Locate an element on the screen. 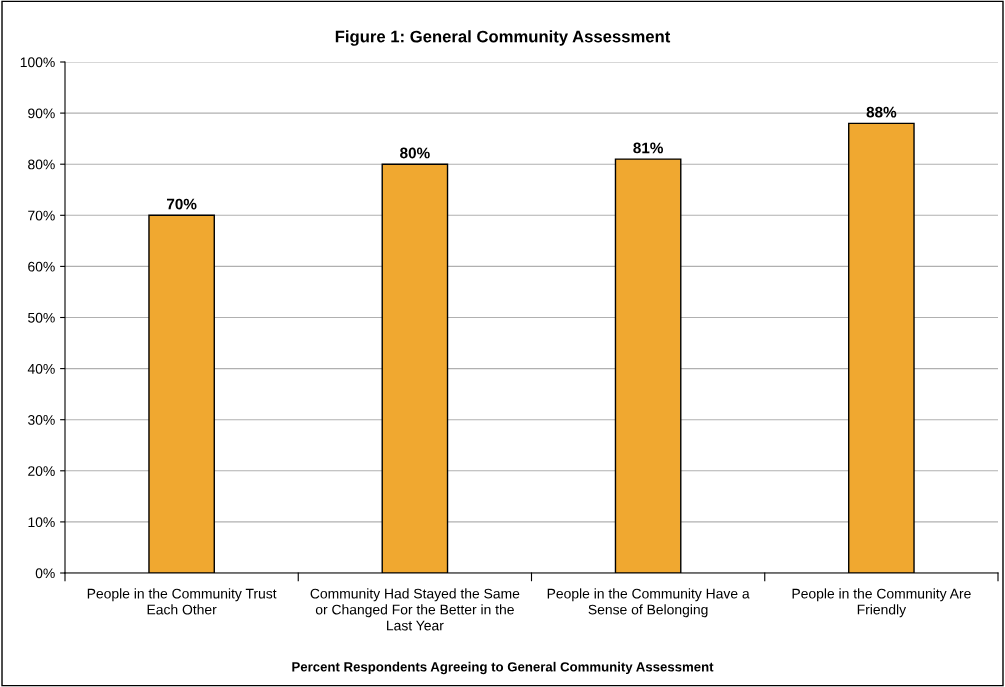  data-label: 88% is located at coordinates (881, 112).